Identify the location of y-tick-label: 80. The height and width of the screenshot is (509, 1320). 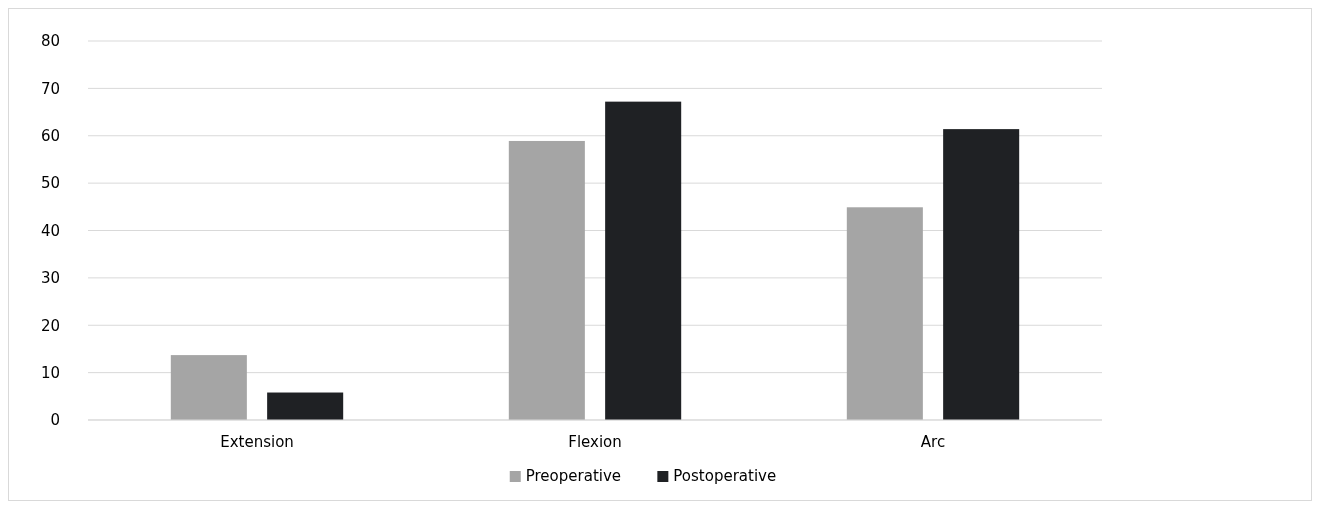
(50, 41).